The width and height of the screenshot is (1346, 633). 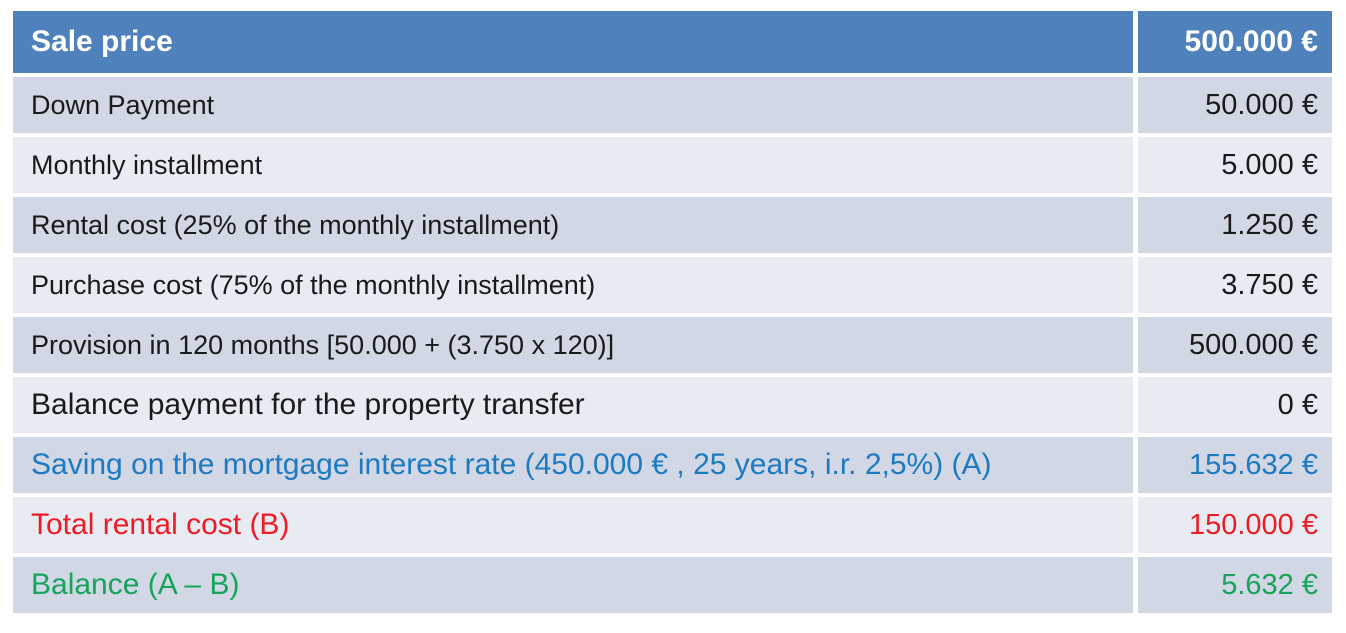 What do you see at coordinates (1235, 345) in the screenshot?
I see `row-value: 500.000 €` at bounding box center [1235, 345].